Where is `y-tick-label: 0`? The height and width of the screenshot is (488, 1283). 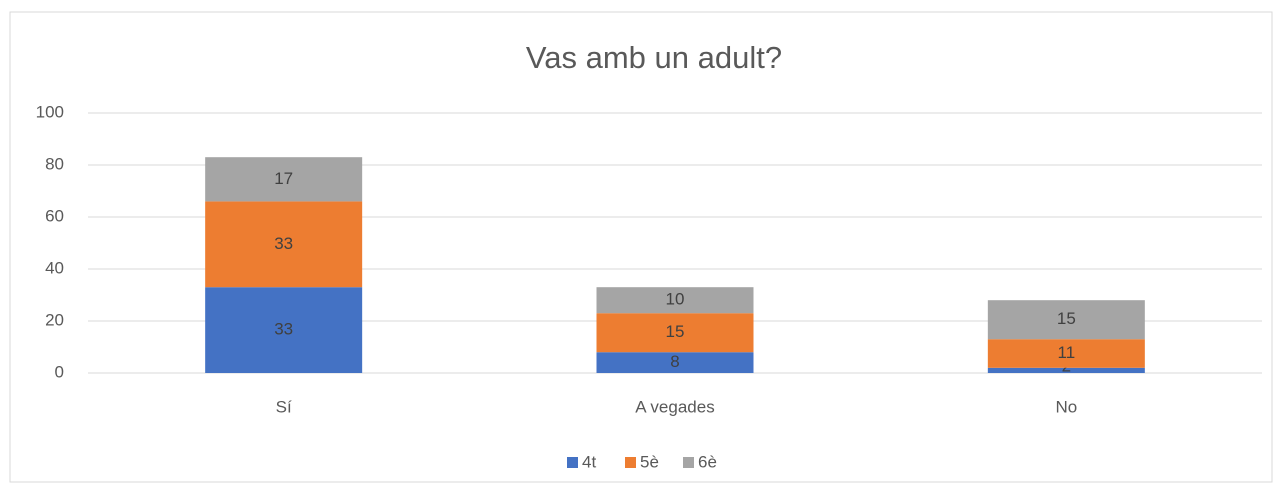
y-tick-label: 0 is located at coordinates (59, 371).